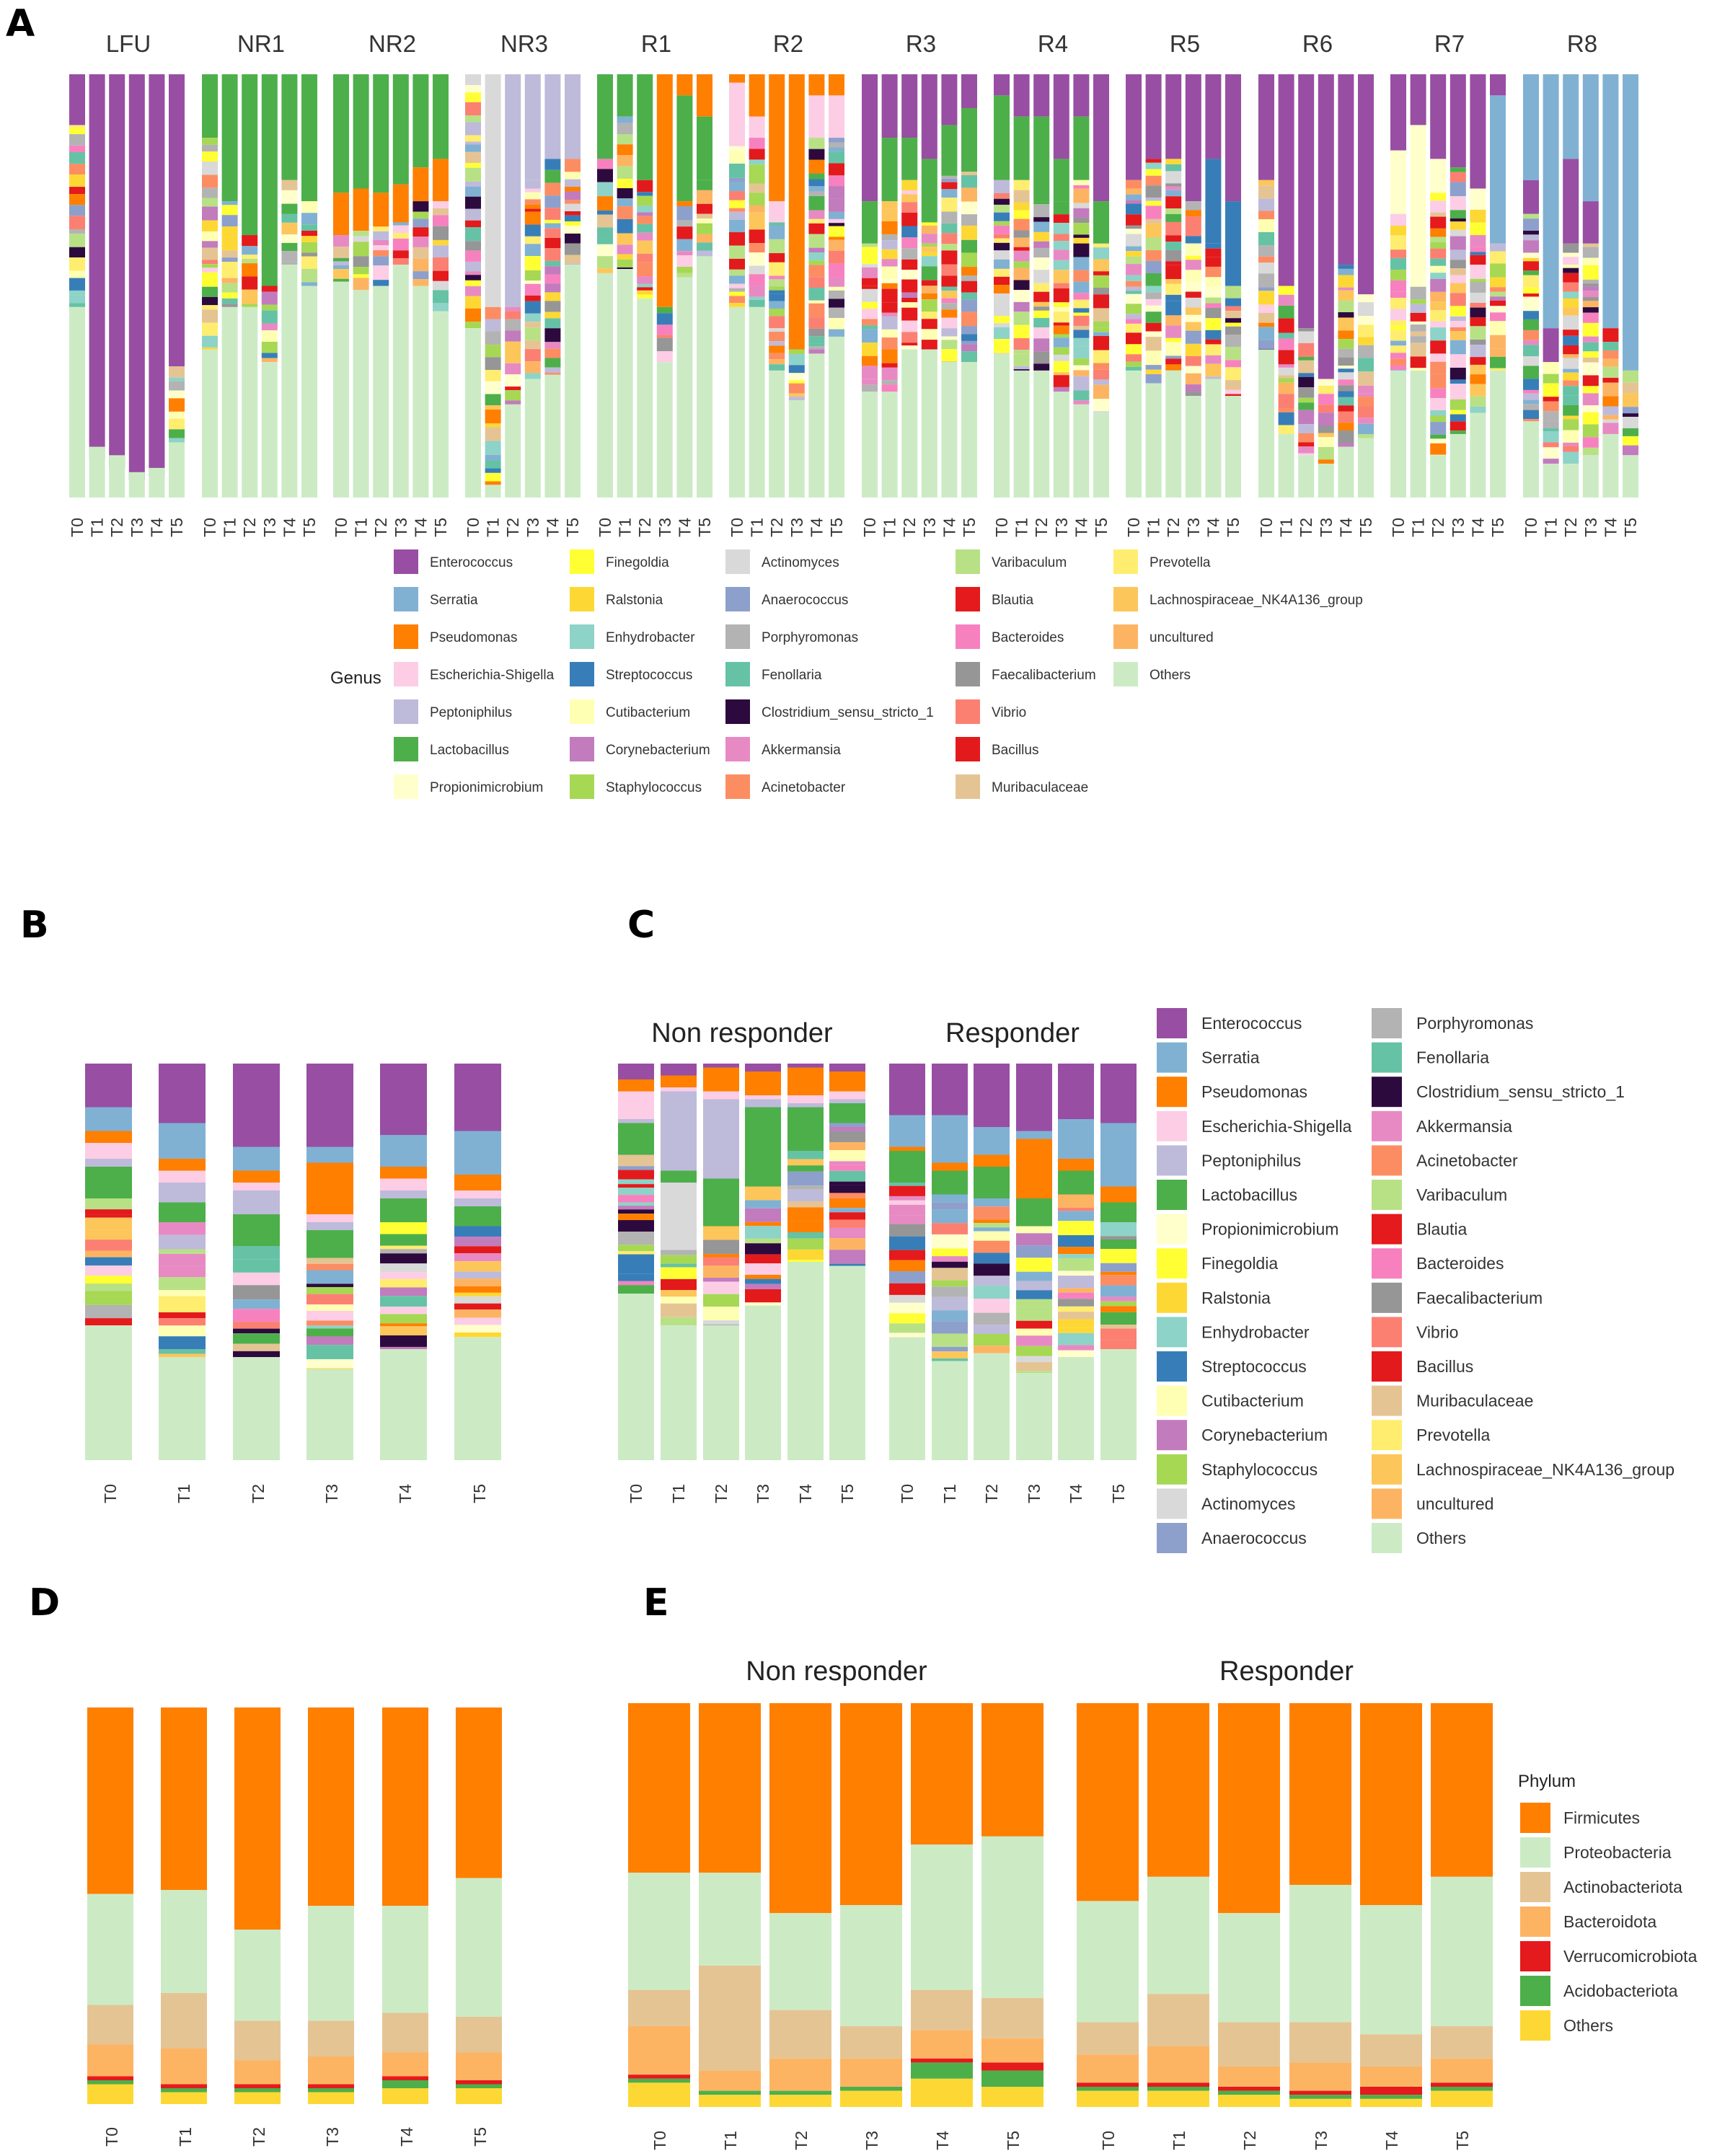  Describe the element at coordinates (969, 348) in the screenshot. I see `bar-a-r3-t5-minor-corynebacterium` at that location.